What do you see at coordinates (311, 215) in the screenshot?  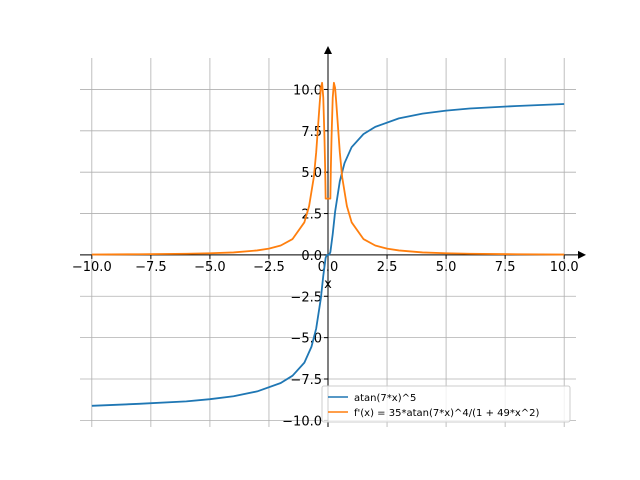 I see `y-tick-label: 2.5` at bounding box center [311, 215].